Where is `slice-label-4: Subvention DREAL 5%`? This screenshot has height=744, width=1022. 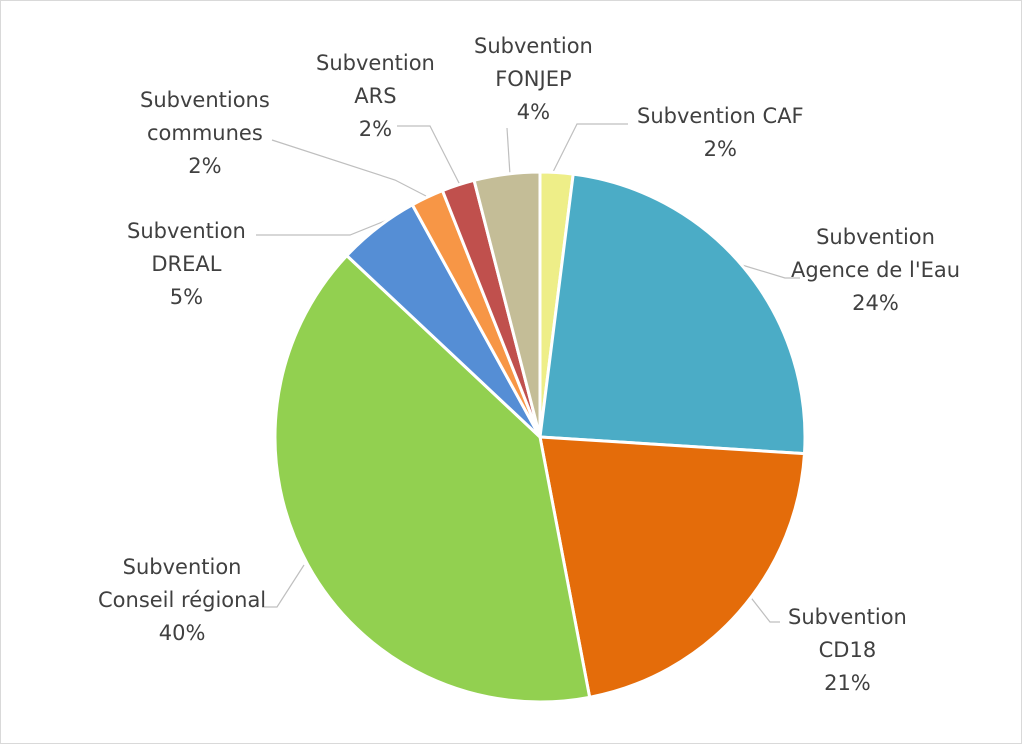
slice-label-4: Subvention DREAL 5% is located at coordinates (186, 264).